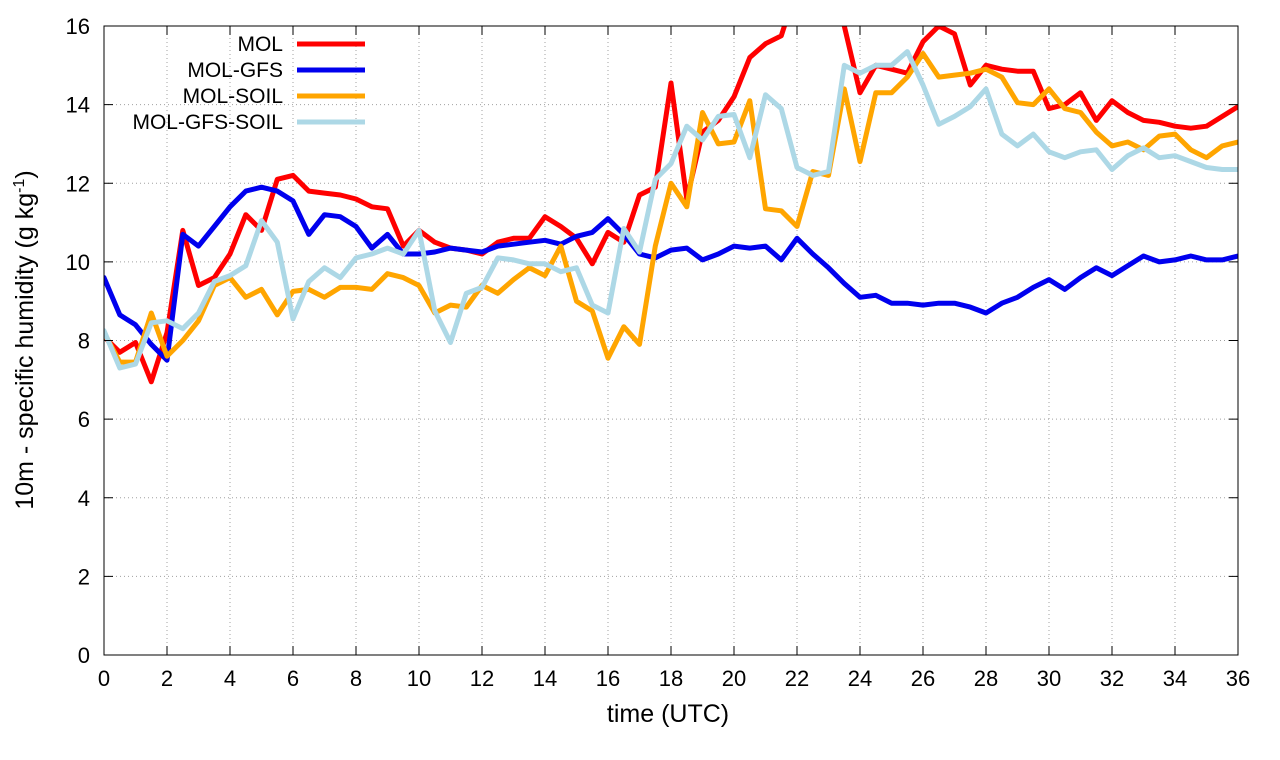  I want to click on y-tick-label: 8, so click(84, 341).